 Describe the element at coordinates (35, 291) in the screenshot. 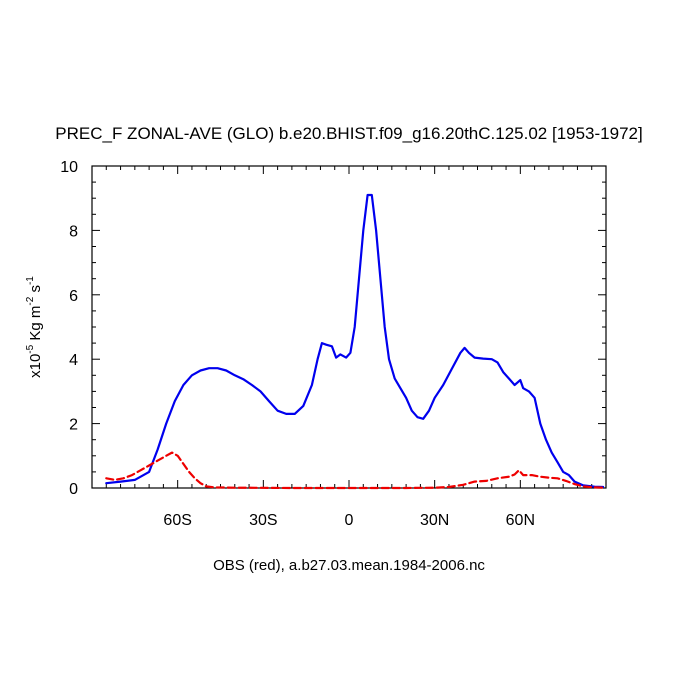

I see `ylabel-mid2: s` at that location.